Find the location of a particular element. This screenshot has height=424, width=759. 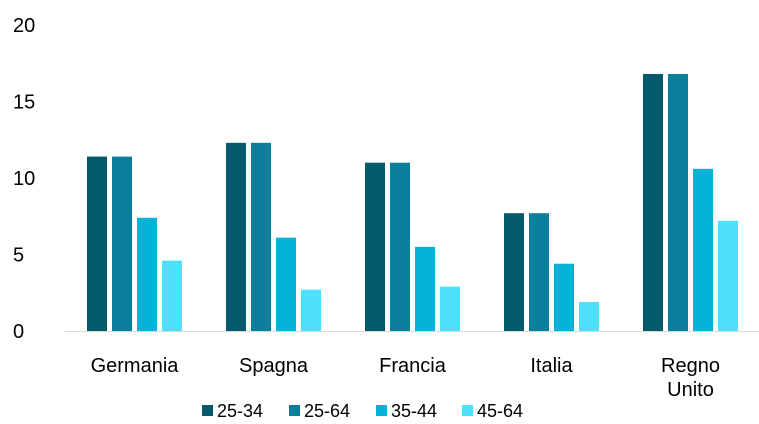

legend-label: 35-44 is located at coordinates (414, 411).